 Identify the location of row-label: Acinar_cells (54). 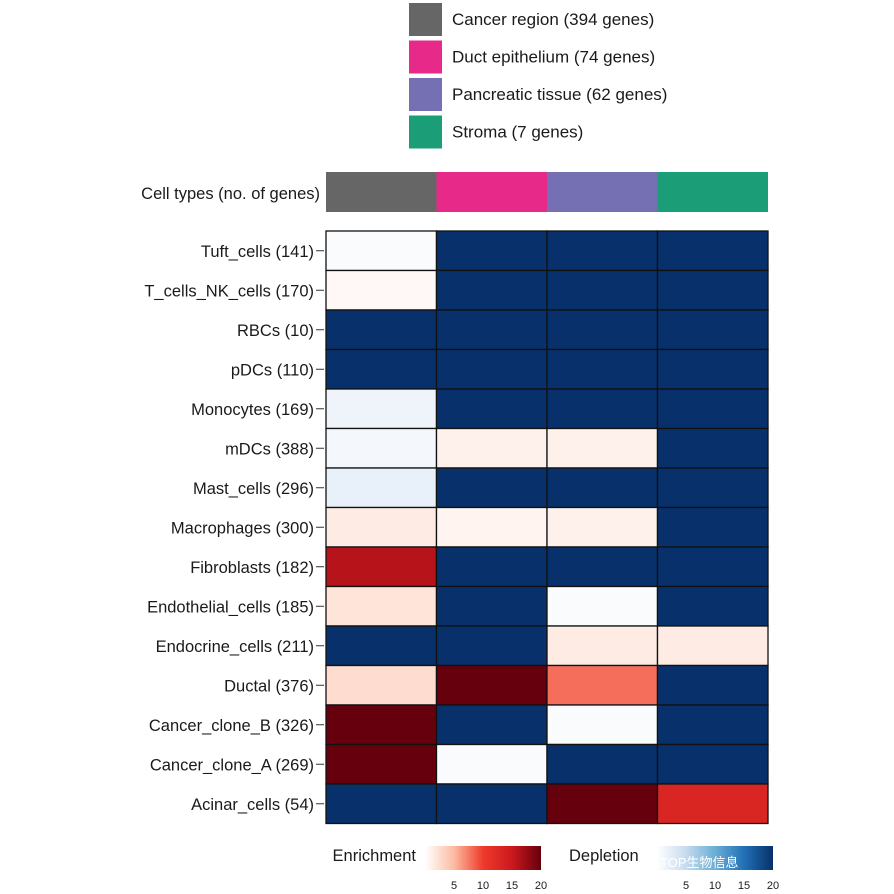
(252, 805).